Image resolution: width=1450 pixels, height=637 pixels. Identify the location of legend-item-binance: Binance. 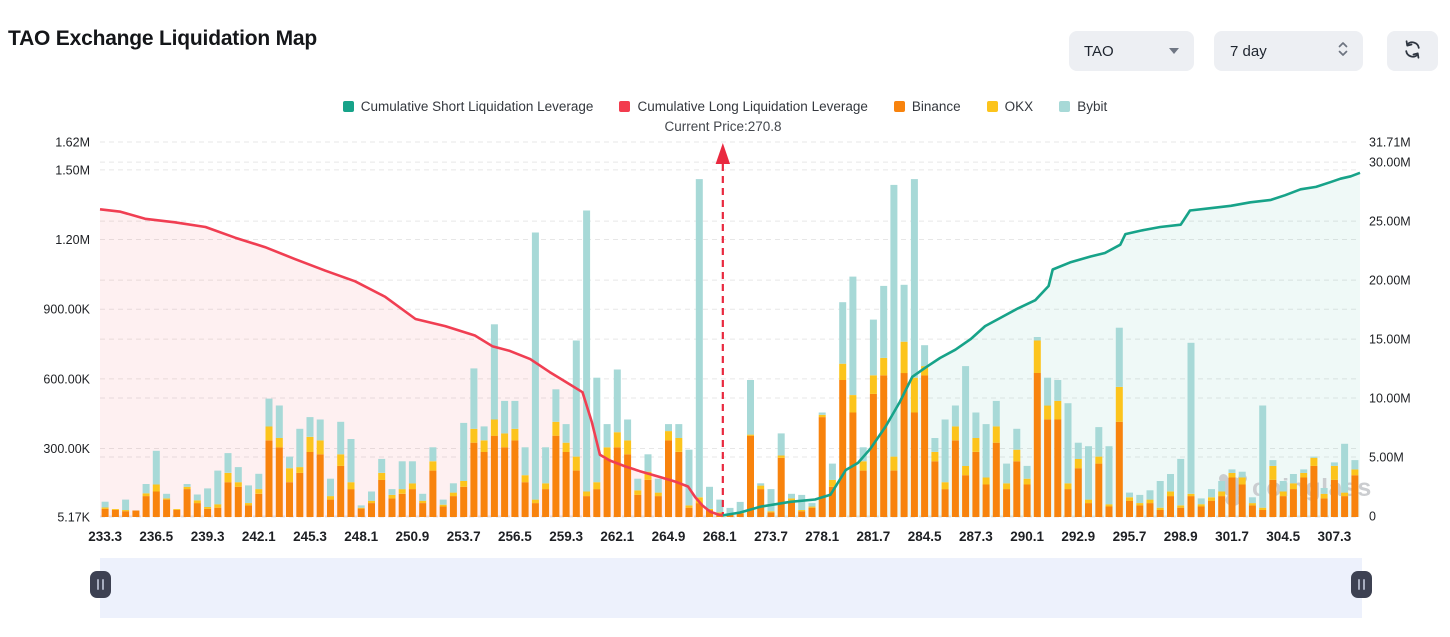
(927, 106).